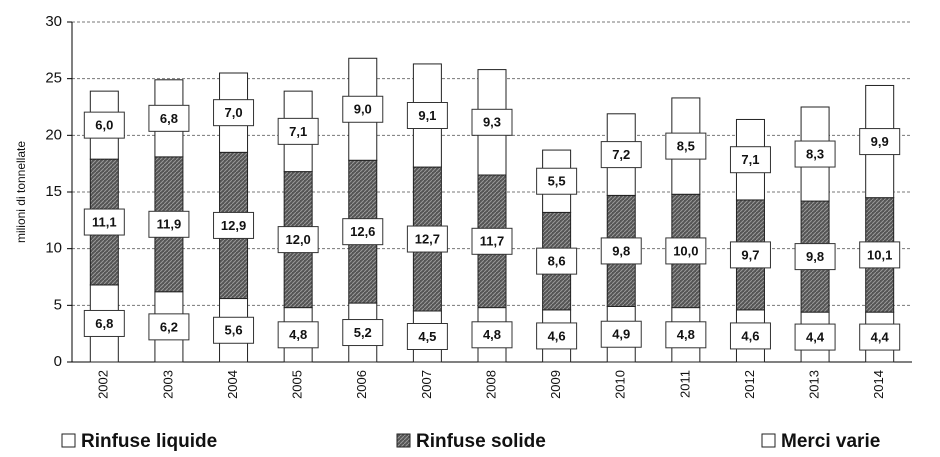 The width and height of the screenshot is (940, 457). What do you see at coordinates (53, 191) in the screenshot?
I see `y-tick-label: 15` at bounding box center [53, 191].